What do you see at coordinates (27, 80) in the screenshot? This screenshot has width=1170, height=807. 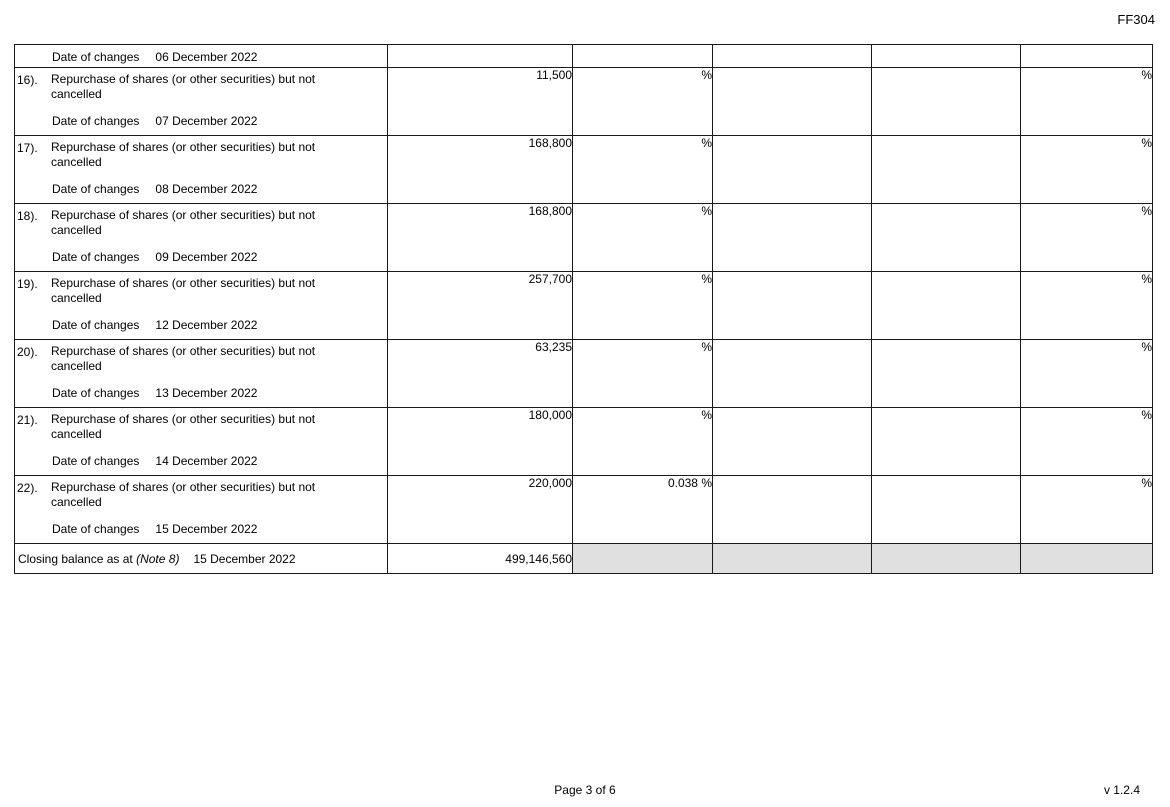 I see `row-number: 16).` at bounding box center [27, 80].